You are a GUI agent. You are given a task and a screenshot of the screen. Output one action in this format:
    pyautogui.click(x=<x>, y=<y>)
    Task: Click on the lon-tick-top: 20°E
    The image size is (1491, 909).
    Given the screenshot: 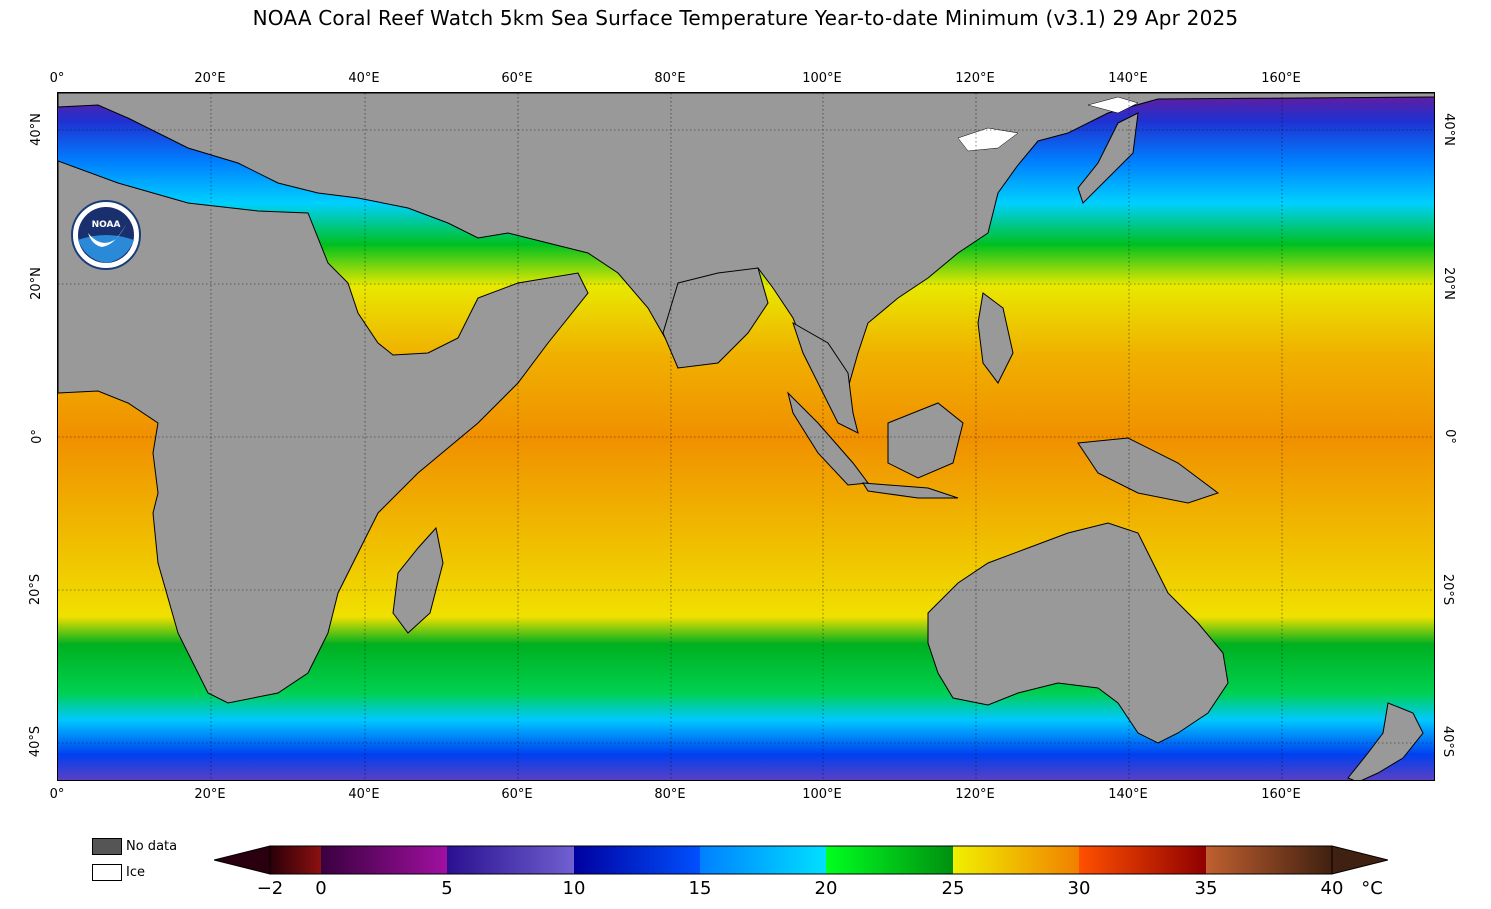 What is the action you would take?
    pyautogui.click(x=210, y=78)
    